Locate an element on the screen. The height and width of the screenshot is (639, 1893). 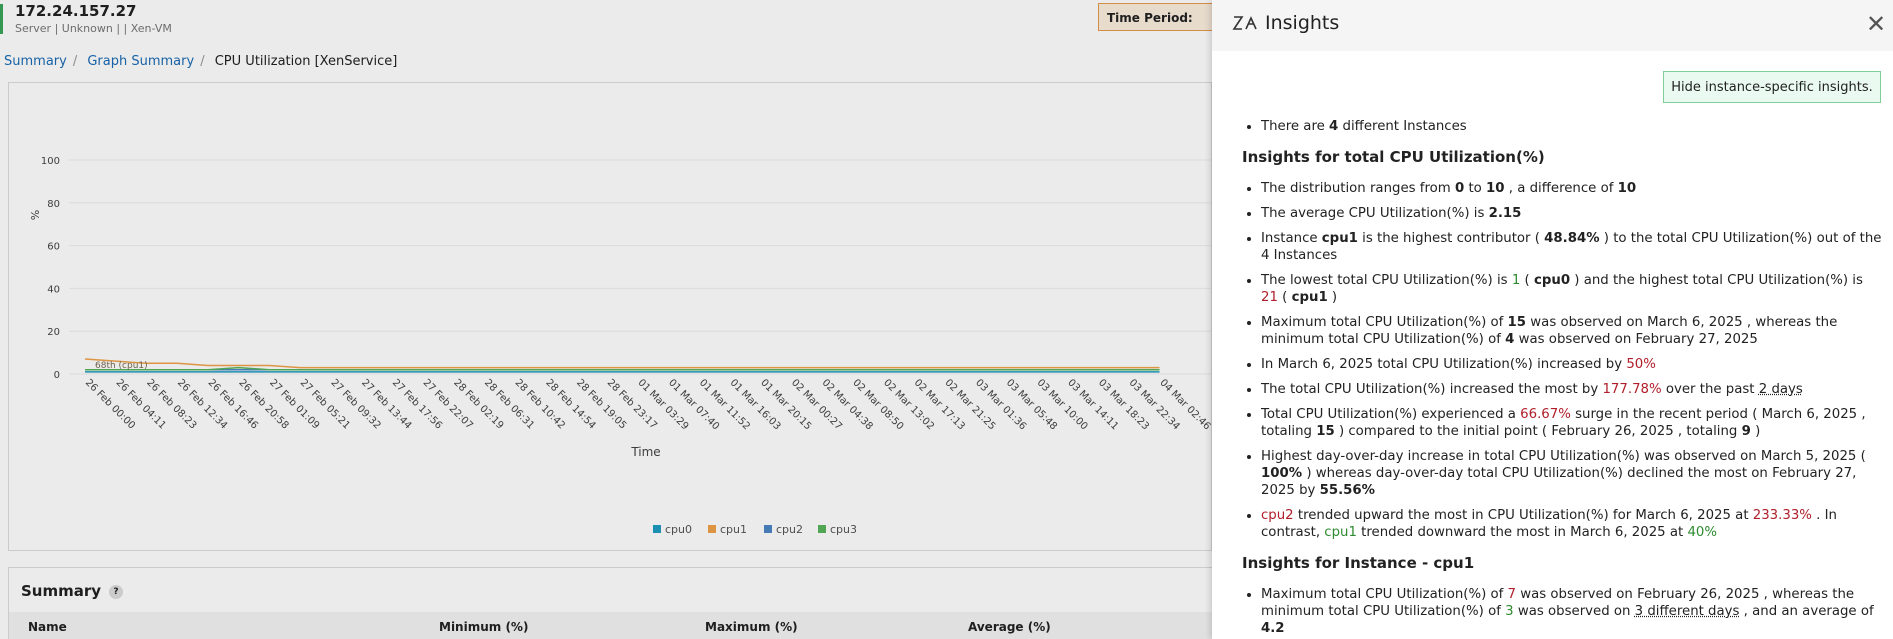
crumb-current: CPU Utilization [XenService] is located at coordinates (306, 61).